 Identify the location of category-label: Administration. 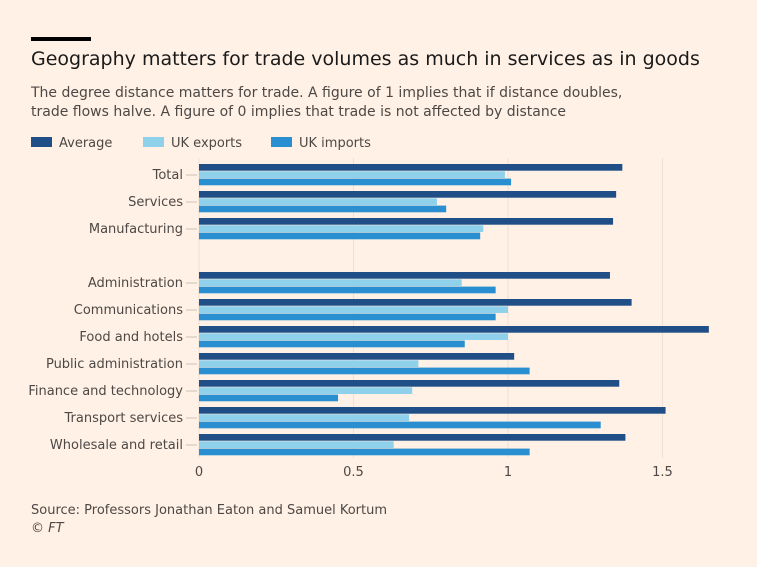
(135, 283).